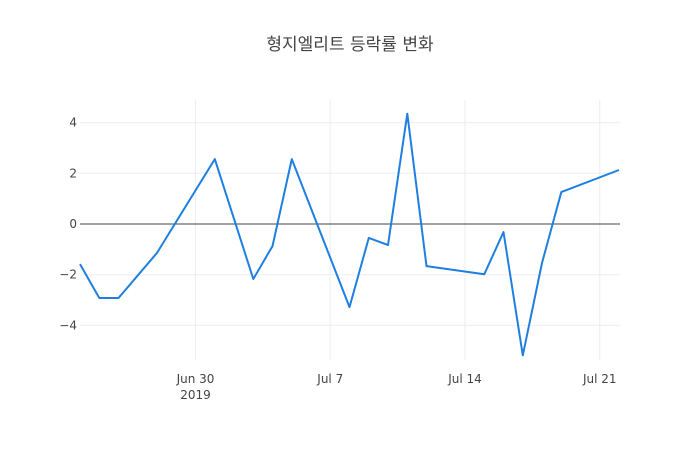  I want to click on y-tick-label: 4, so click(73, 123).